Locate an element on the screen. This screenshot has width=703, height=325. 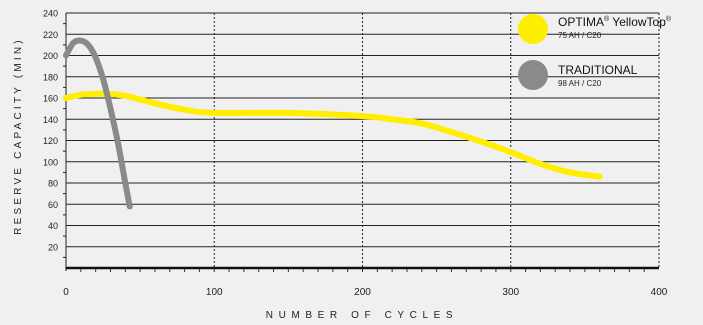
y-tick-label-40: 40 is located at coordinates (53, 226).